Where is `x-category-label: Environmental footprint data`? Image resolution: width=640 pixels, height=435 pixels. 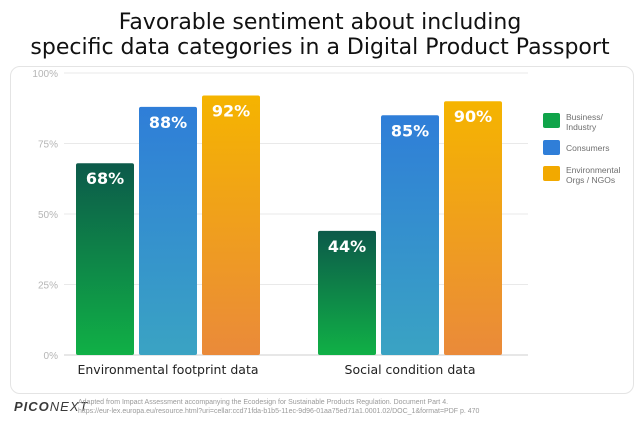 x-category-label: Environmental footprint data is located at coordinates (167, 369).